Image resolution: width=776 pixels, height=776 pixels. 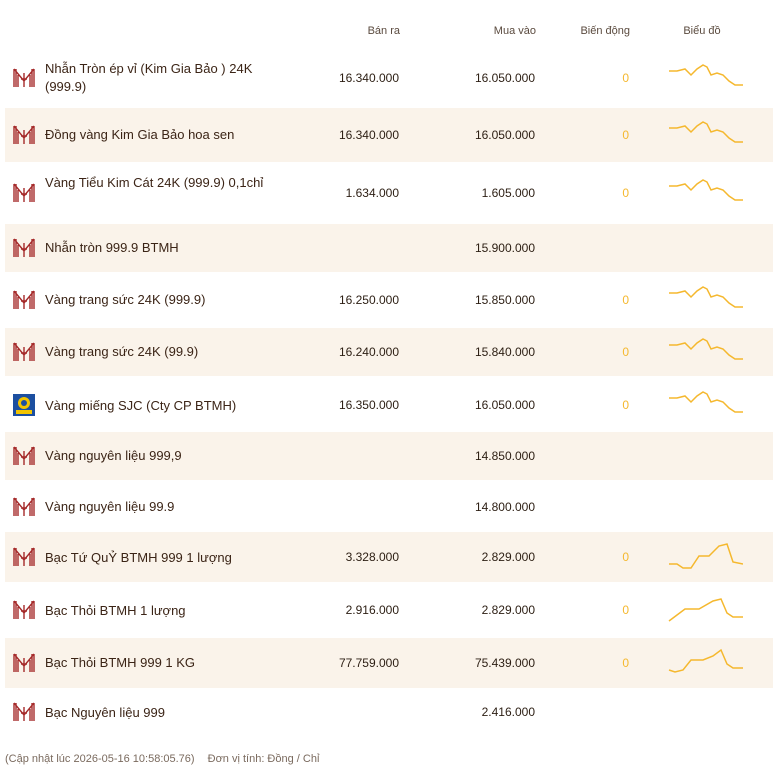 What do you see at coordinates (368, 663) in the screenshot?
I see `sell-price: 77.759.000` at bounding box center [368, 663].